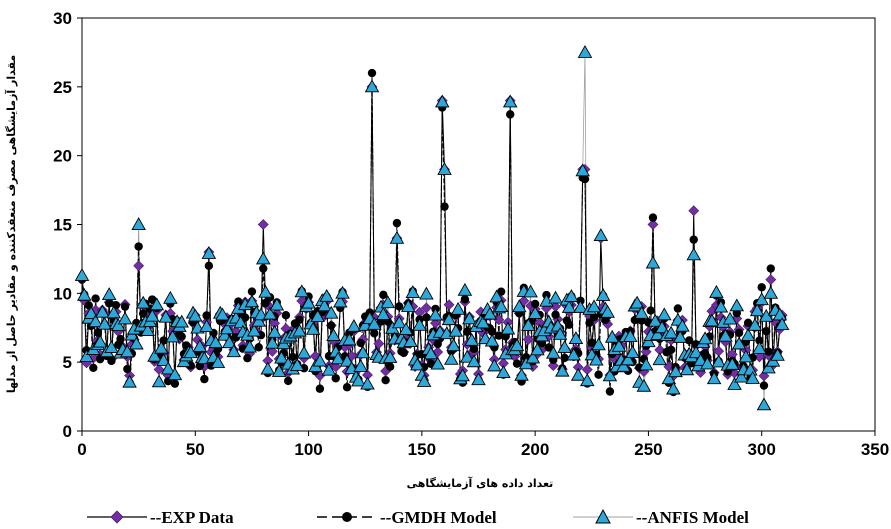  I want to click on x-tick-label: 100, so click(308, 449).